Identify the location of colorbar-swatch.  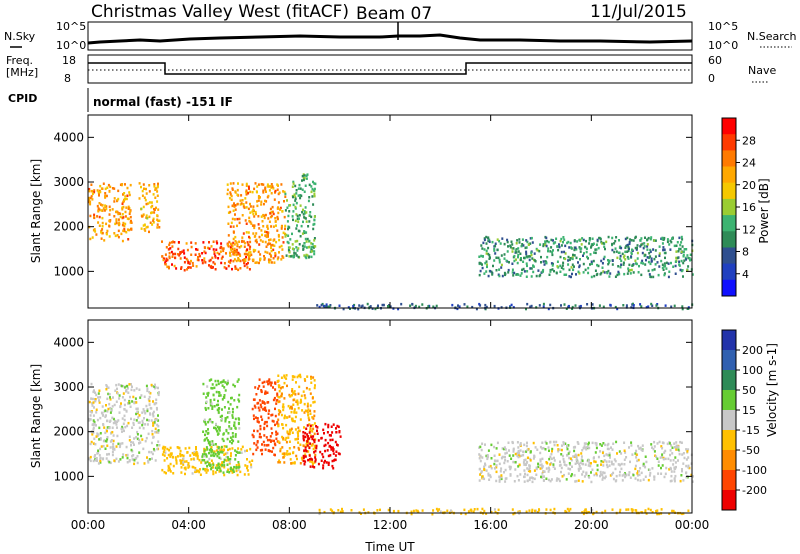
(729, 126).